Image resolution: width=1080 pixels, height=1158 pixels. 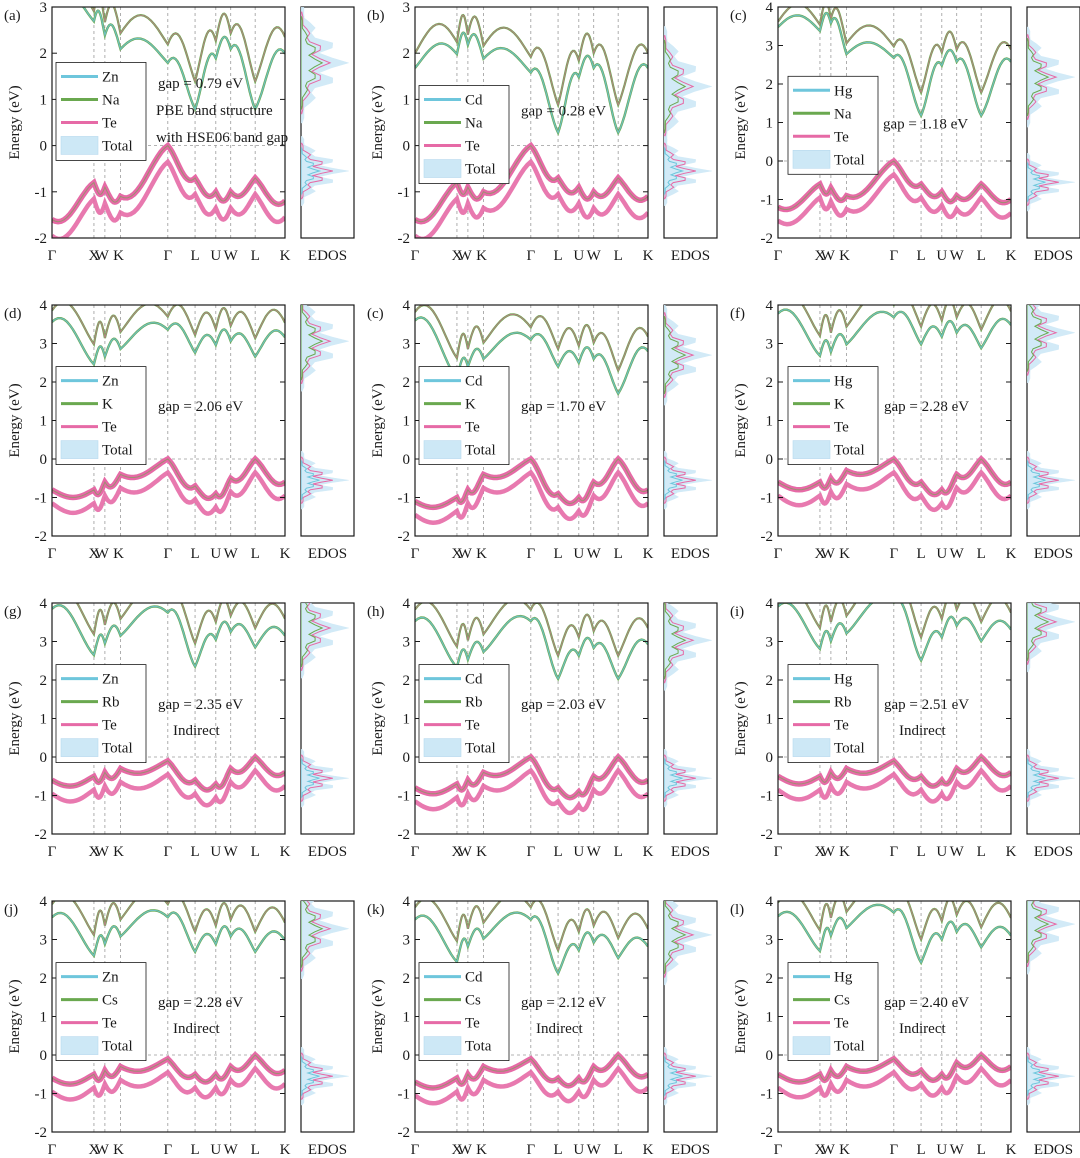 What do you see at coordinates (894, 117) in the screenshot?
I see `band-curves` at bounding box center [894, 117].